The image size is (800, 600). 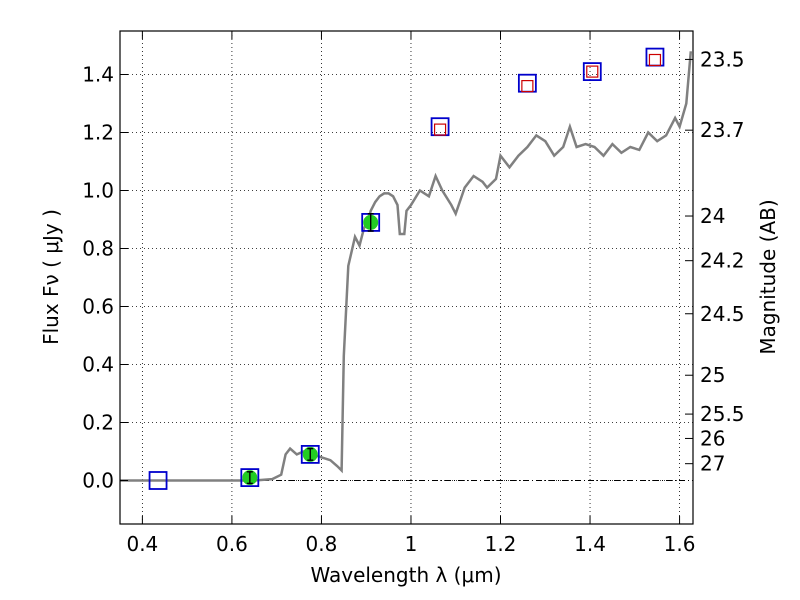 I want to click on y-tick-label: 1.0, so click(x=98, y=191).